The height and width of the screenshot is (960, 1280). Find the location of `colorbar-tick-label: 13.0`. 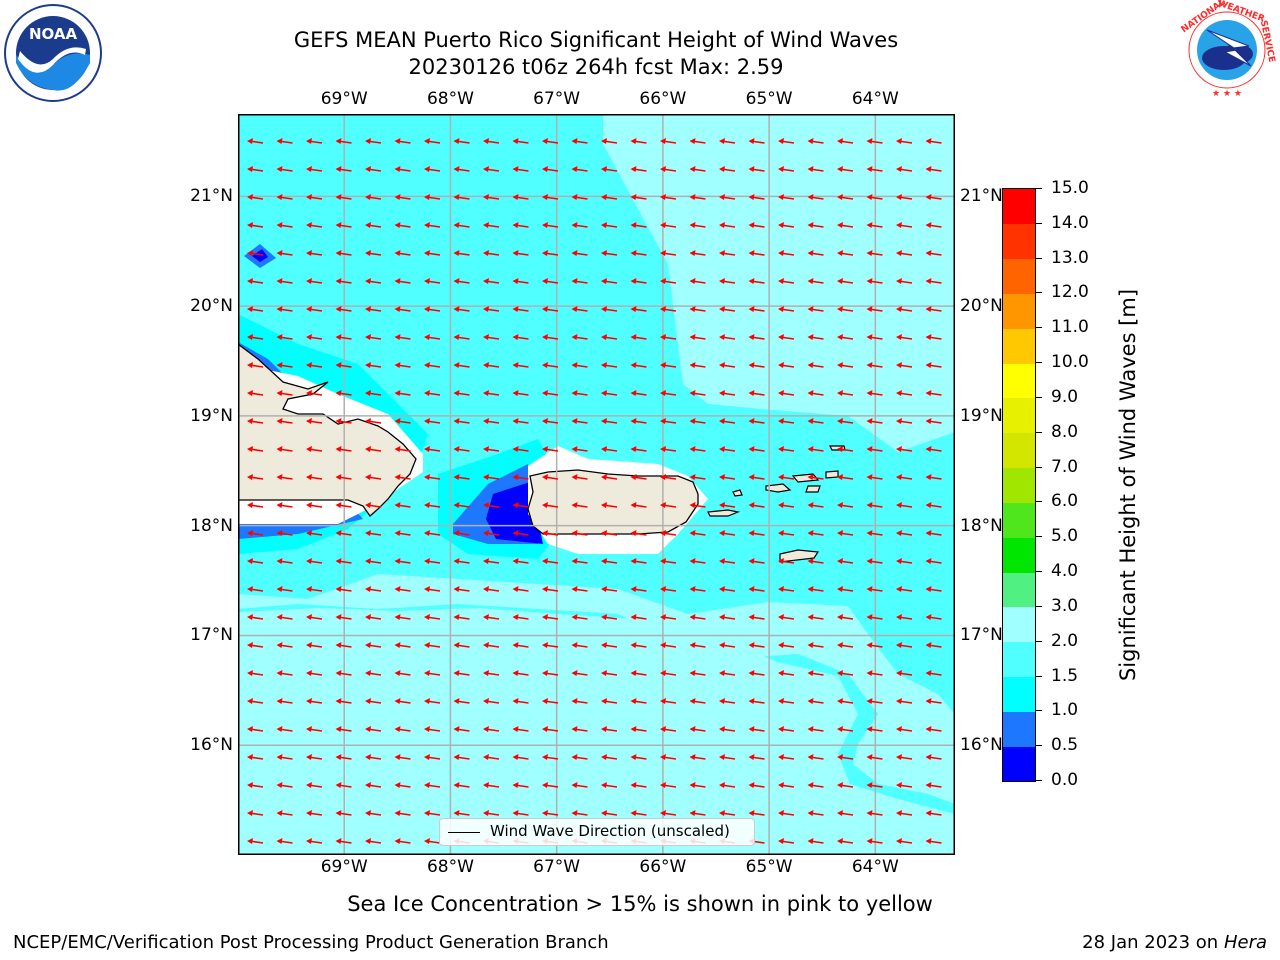

colorbar-tick-label: 13.0 is located at coordinates (1070, 257).